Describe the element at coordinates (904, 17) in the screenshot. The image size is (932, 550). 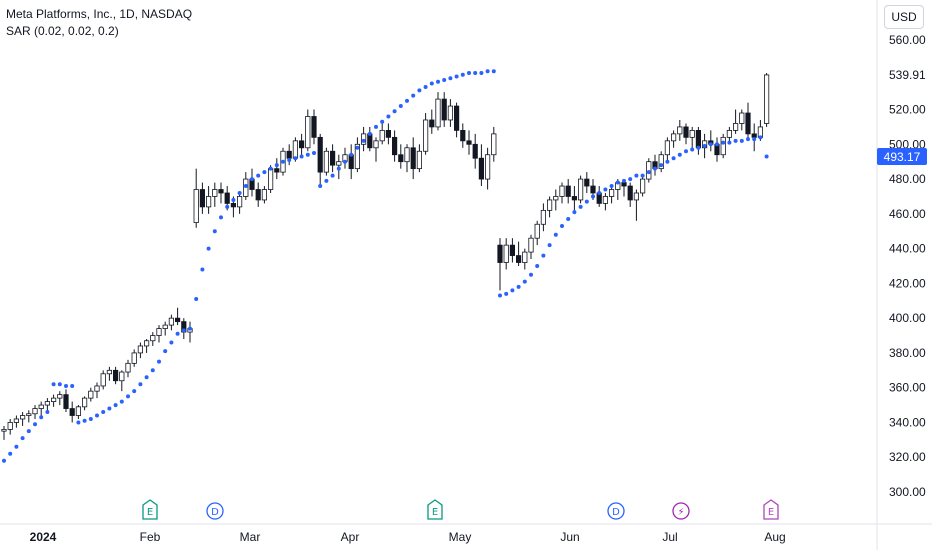
I see `currency-button: USD` at that location.